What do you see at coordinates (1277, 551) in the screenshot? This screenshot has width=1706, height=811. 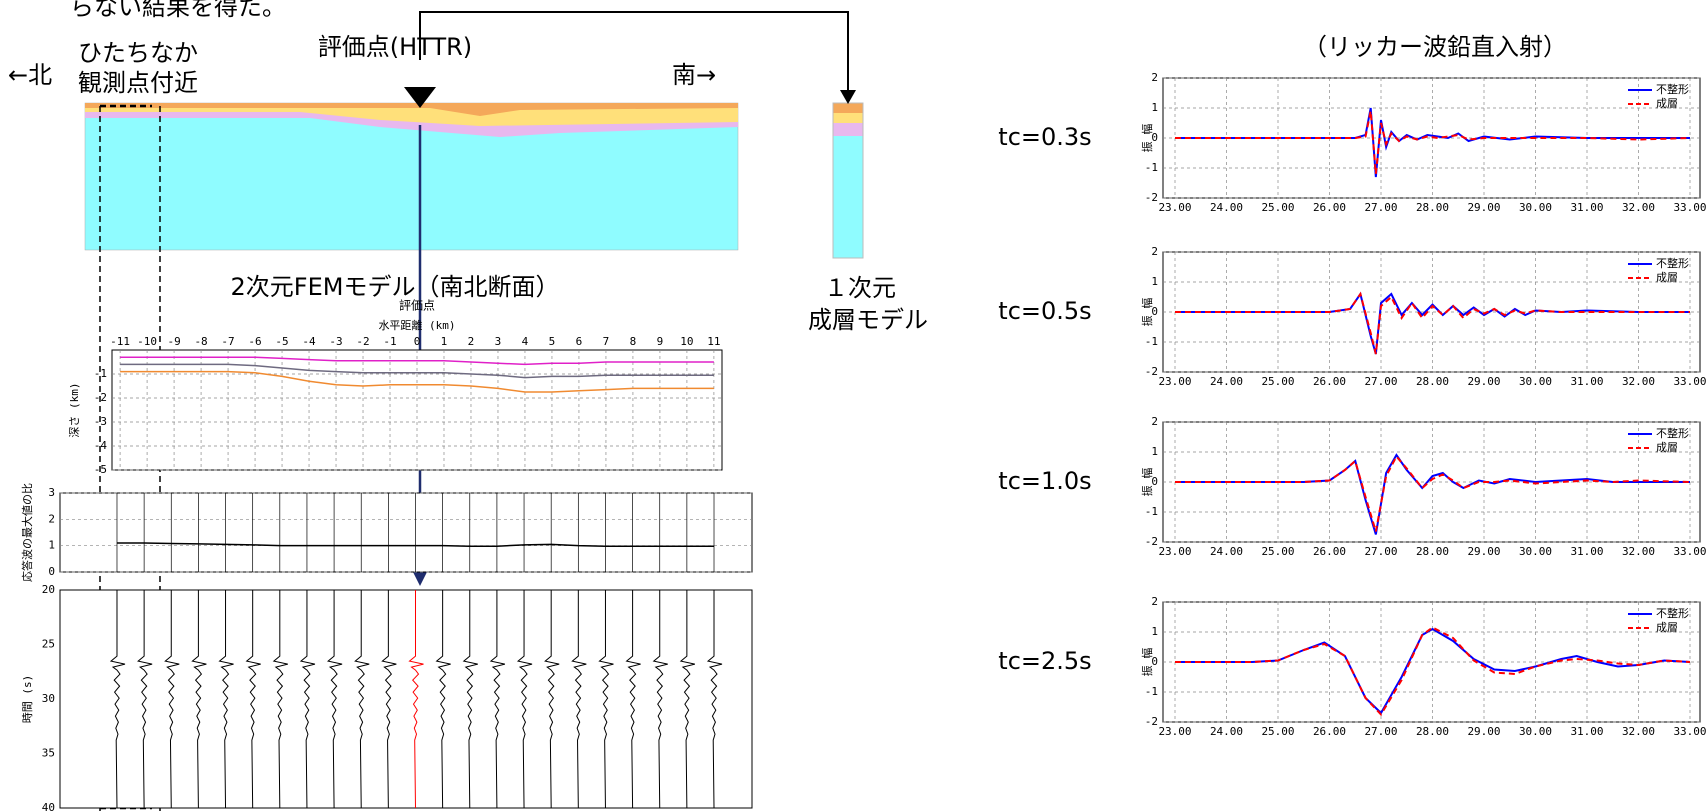 I see `x-tick-label: 25.00` at bounding box center [1277, 551].